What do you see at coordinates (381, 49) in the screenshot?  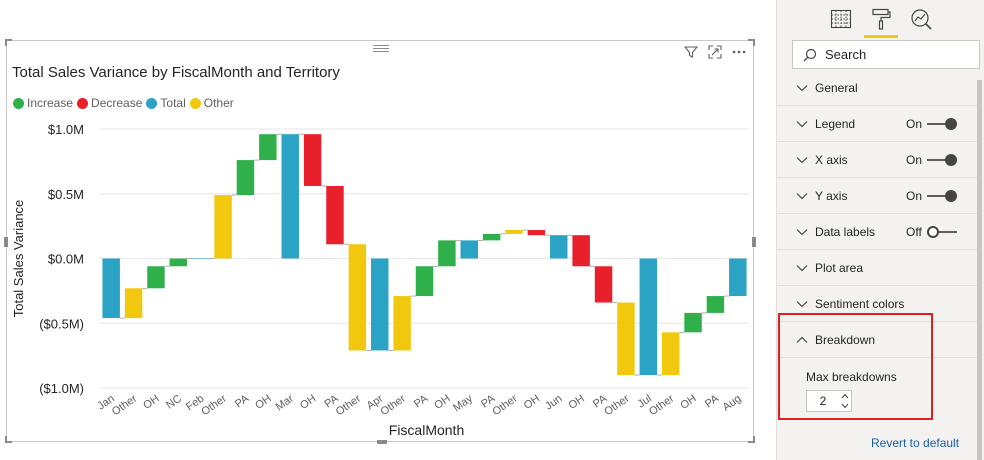 I see `drag-grip-icon` at bounding box center [381, 49].